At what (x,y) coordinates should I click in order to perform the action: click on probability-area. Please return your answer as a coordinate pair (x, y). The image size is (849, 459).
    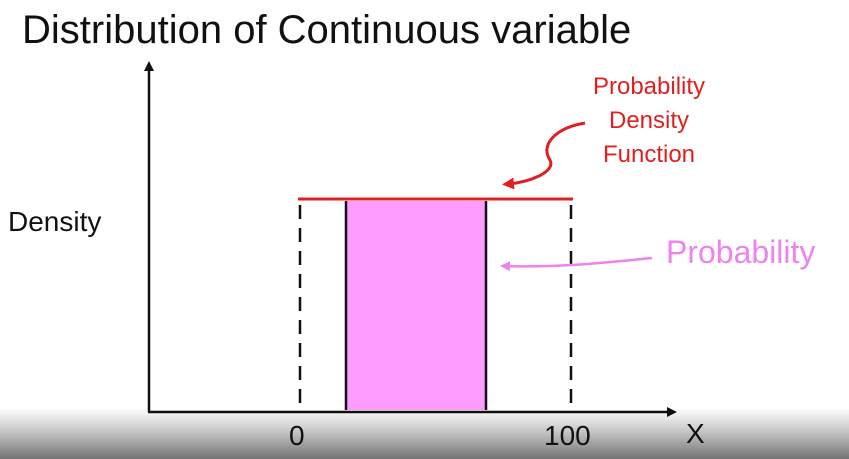
    Looking at the image, I should click on (416, 305).